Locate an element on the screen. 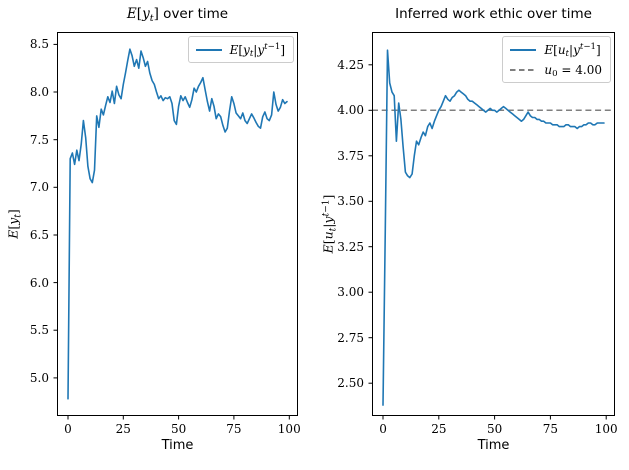  legend: E[ut|yt−1] u0 = 4.00 is located at coordinates (556, 59).